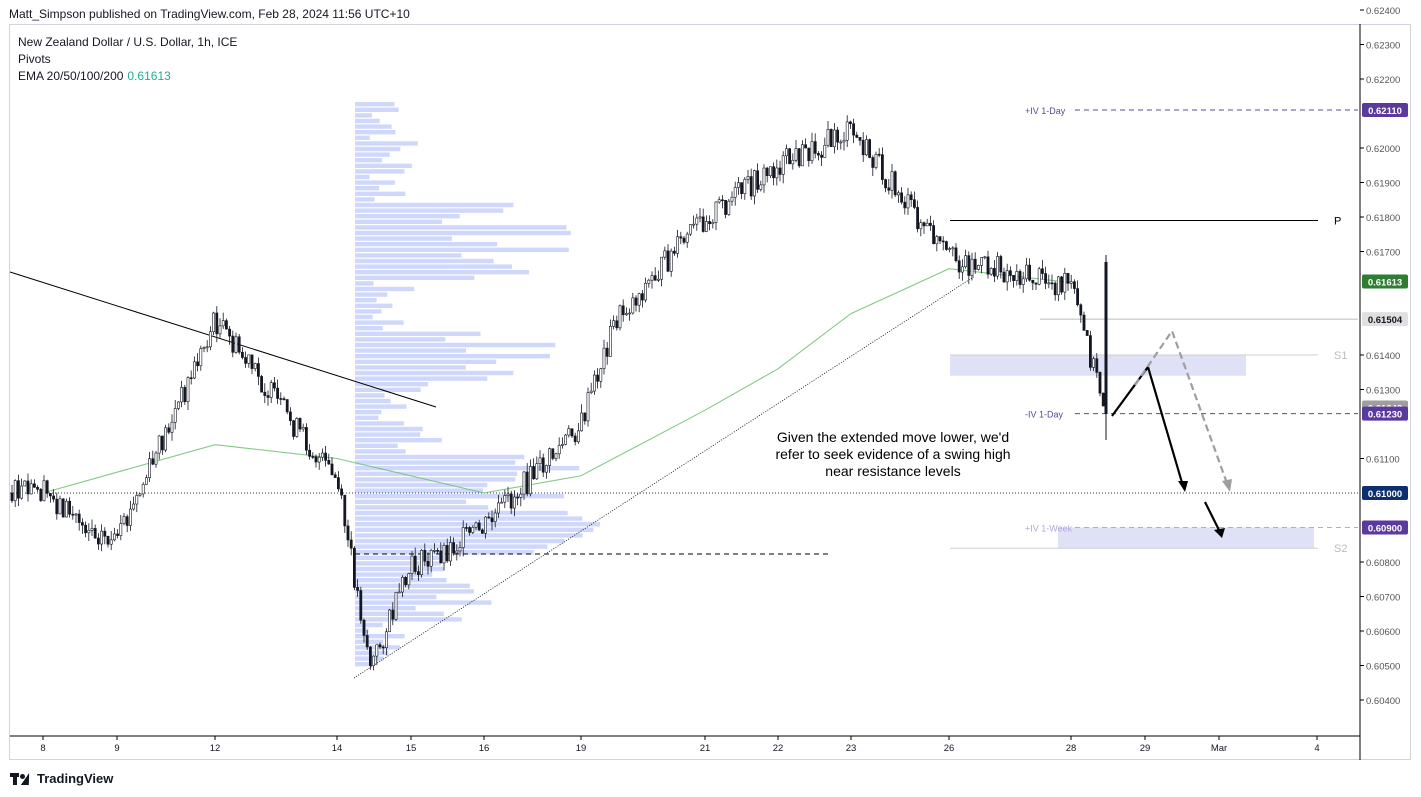 This screenshot has width=1421, height=797. I want to click on x-tick-label: 23, so click(851, 748).